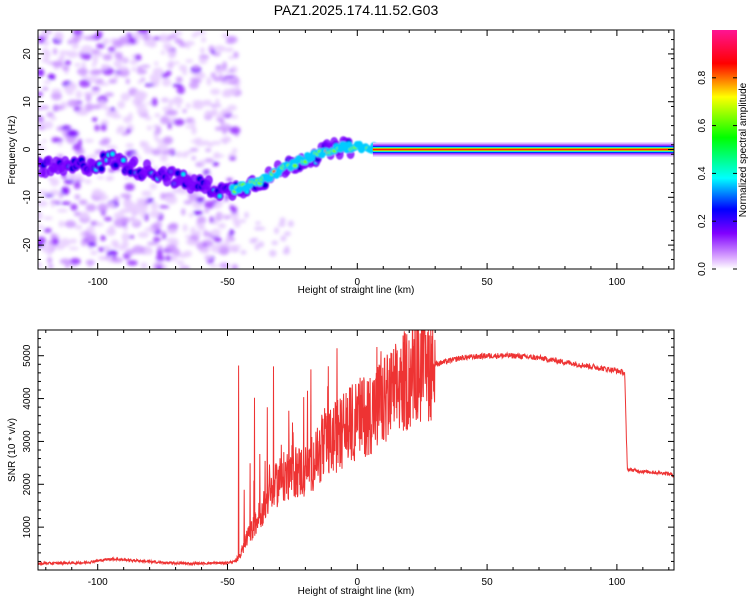 The width and height of the screenshot is (750, 600). I want to click on spectrogram-x-tick-label: 100, so click(617, 282).